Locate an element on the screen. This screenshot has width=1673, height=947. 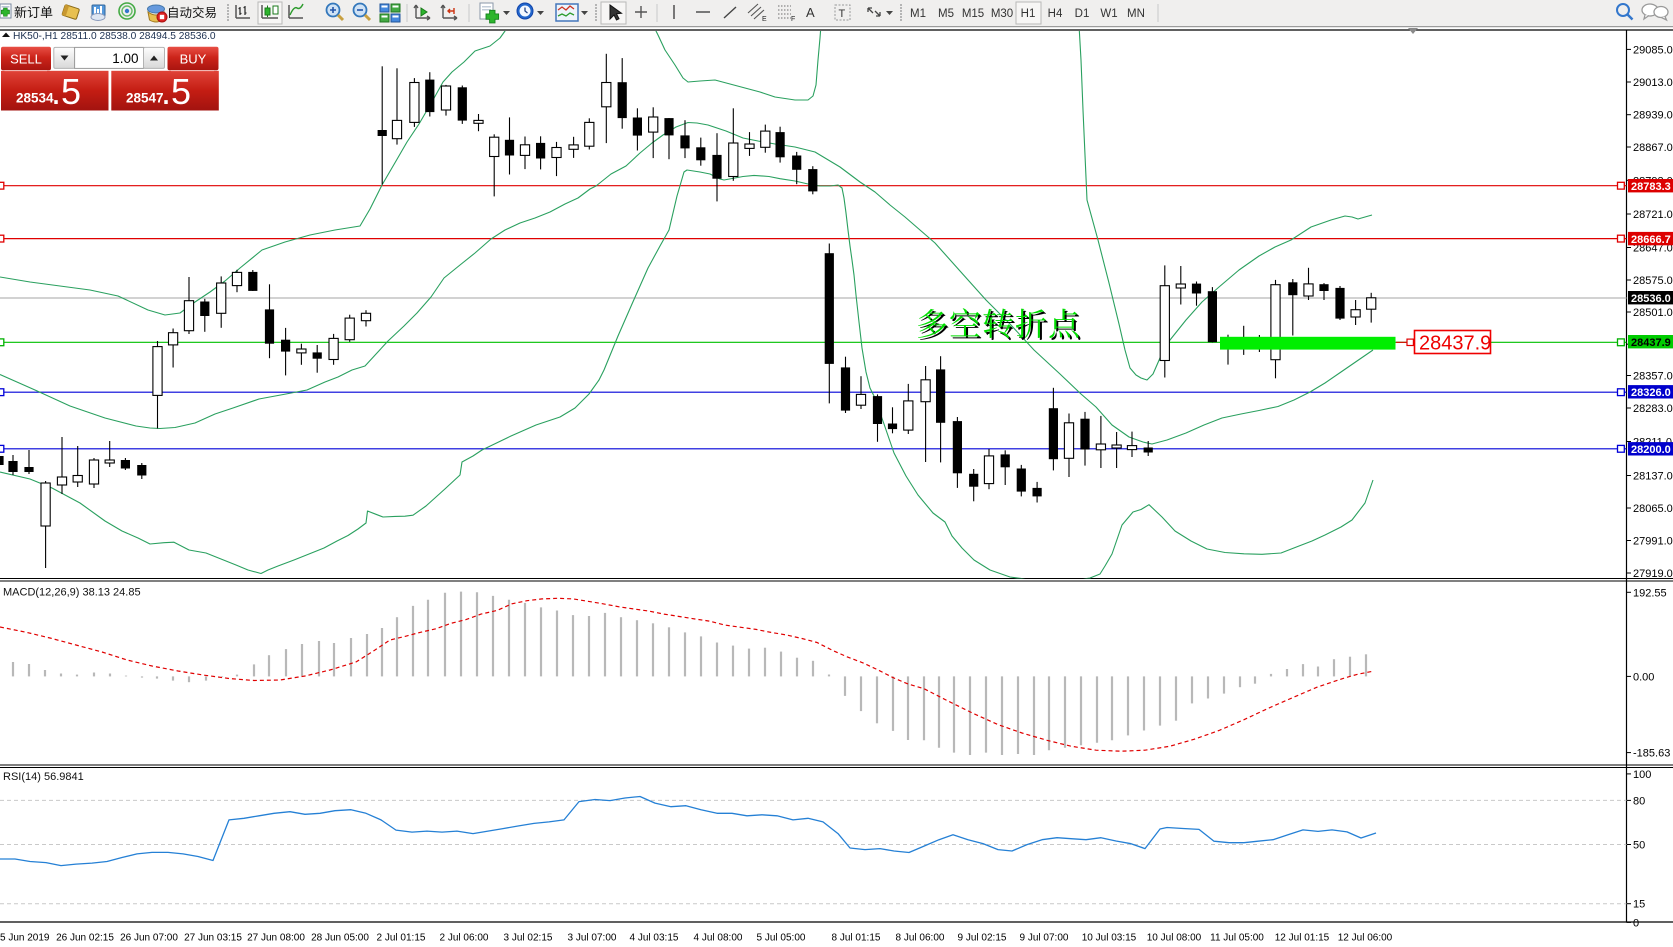
svg-text: -185.63 is located at coordinates (1651, 754).